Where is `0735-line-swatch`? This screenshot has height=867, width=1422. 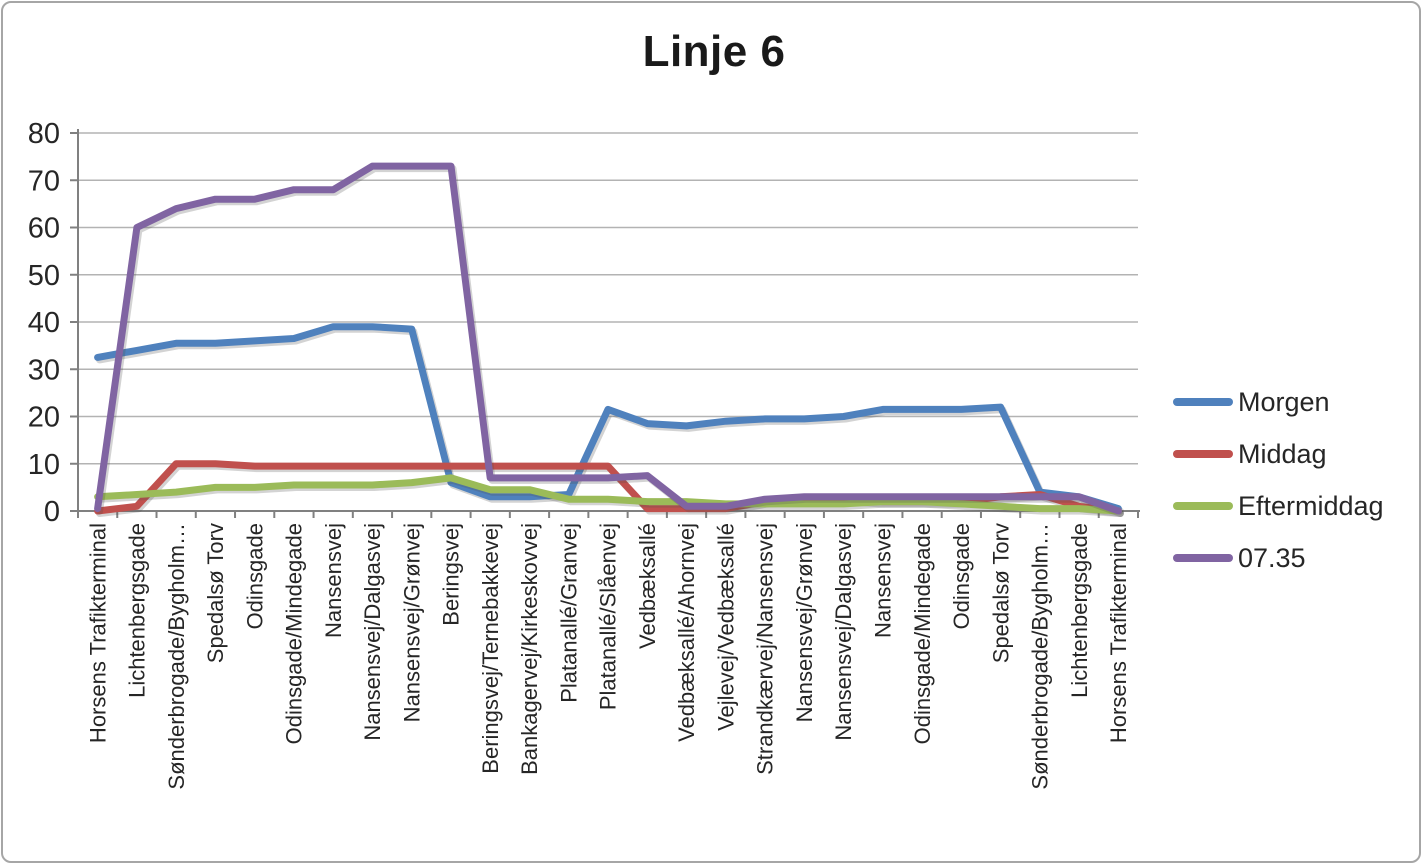 0735-line-swatch is located at coordinates (1203, 558).